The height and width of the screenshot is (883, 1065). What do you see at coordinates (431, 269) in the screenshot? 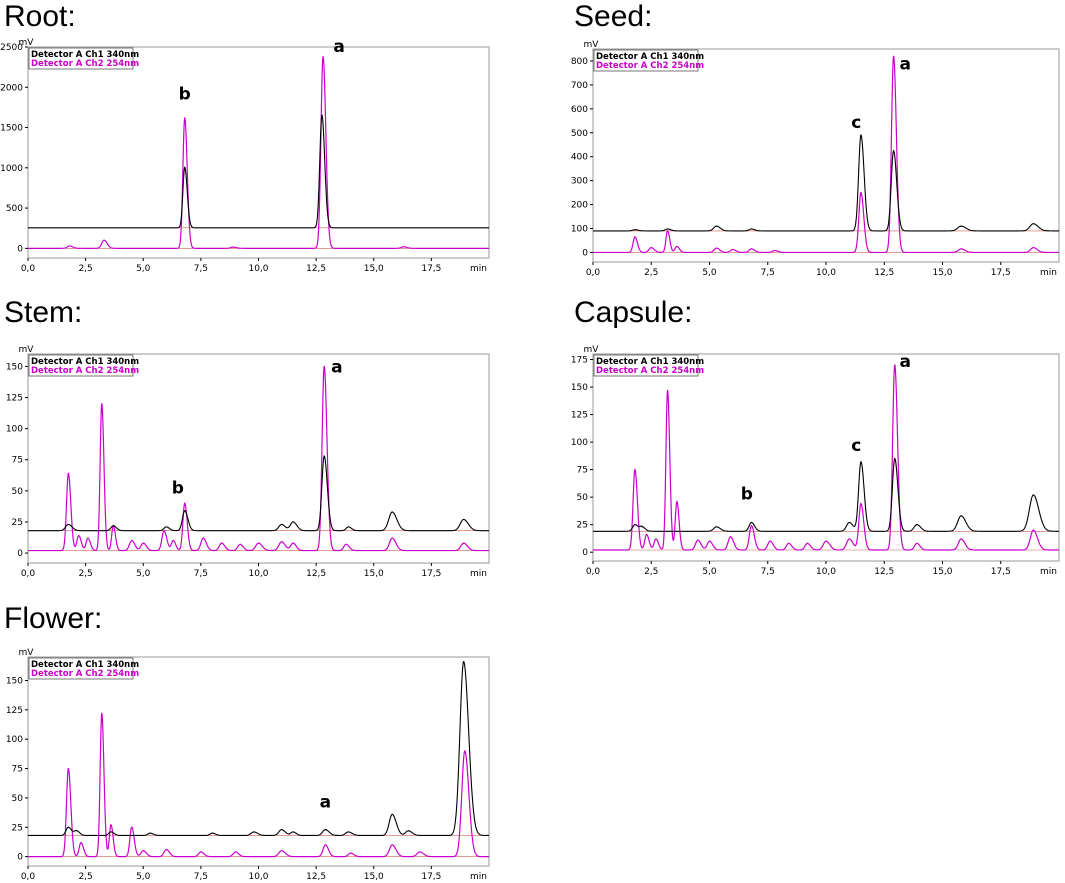
I see `x-tick-label: 17,5` at bounding box center [431, 269].